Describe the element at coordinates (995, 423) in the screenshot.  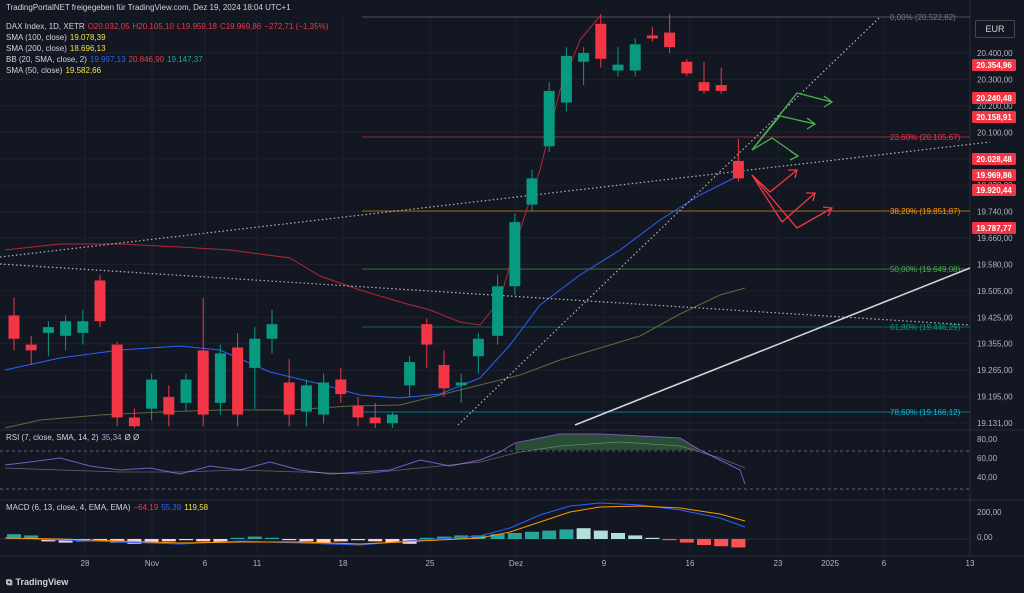
I see `y-tick-label: 19.131,00` at that location.